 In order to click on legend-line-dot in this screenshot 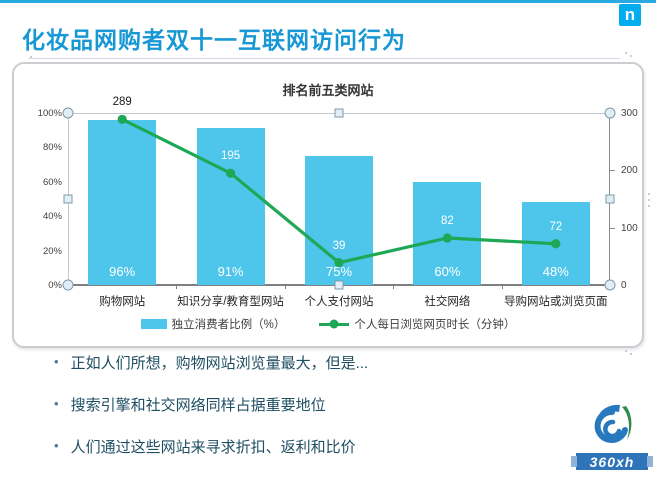, I will do `click(334, 324)`.